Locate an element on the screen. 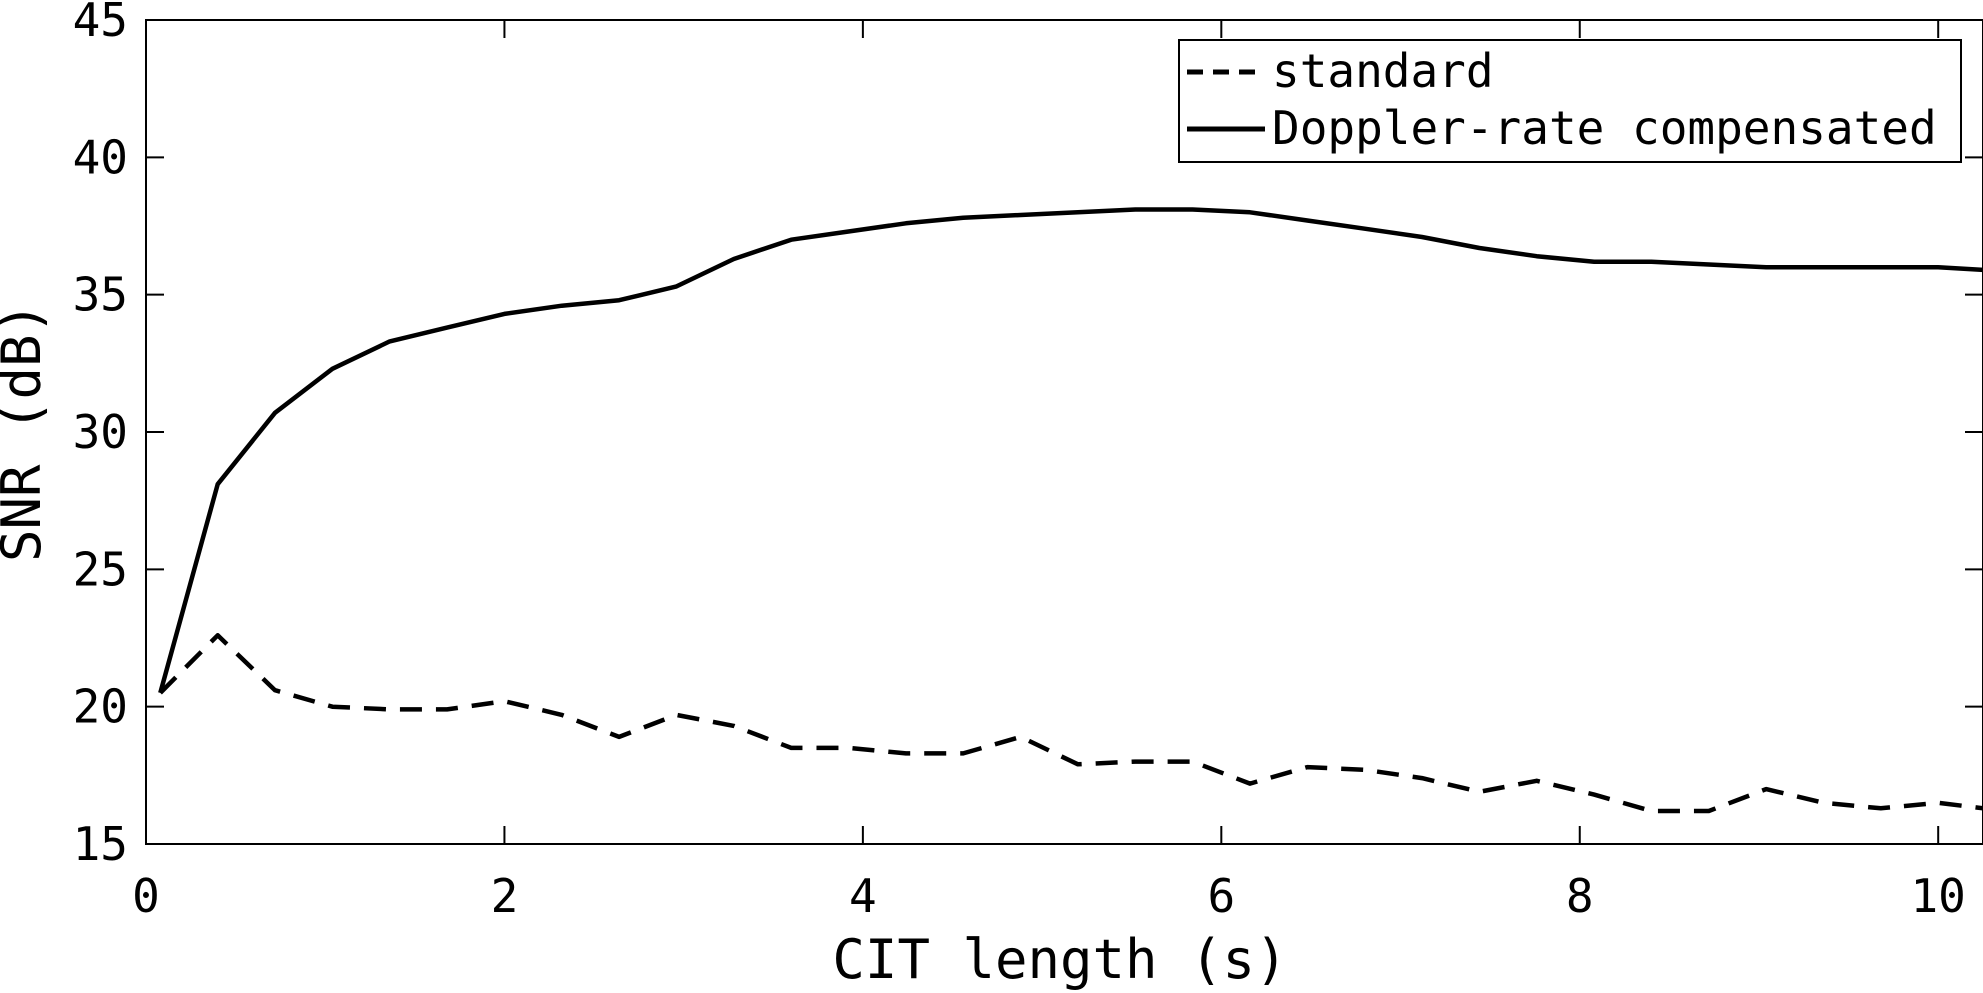 The image size is (1983, 993). y-tick-label: 25 is located at coordinates (100, 569).